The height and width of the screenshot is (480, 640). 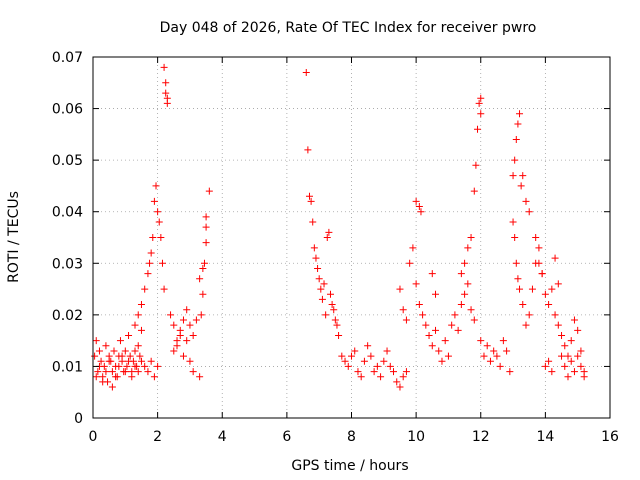 What do you see at coordinates (286, 437) in the screenshot?
I see `x-tick-label: 6` at bounding box center [286, 437].